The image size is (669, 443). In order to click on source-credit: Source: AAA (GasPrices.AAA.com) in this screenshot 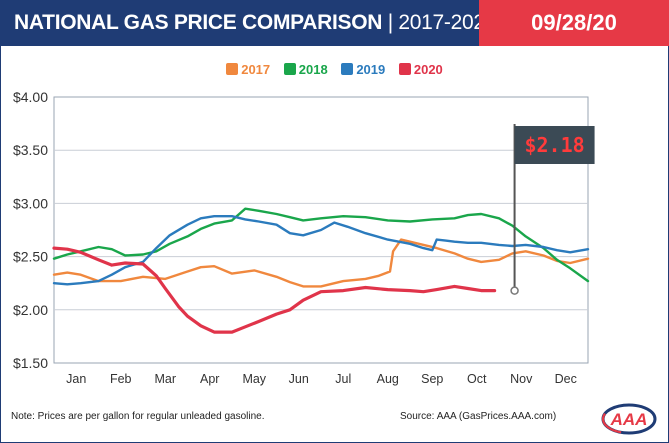, I will do `click(478, 416)`.